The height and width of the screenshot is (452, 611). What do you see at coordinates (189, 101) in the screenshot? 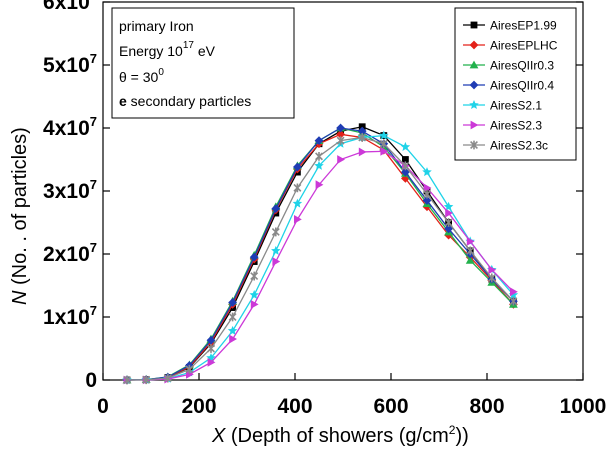
I see `annotation-particle-text: secondary particles` at bounding box center [189, 101].